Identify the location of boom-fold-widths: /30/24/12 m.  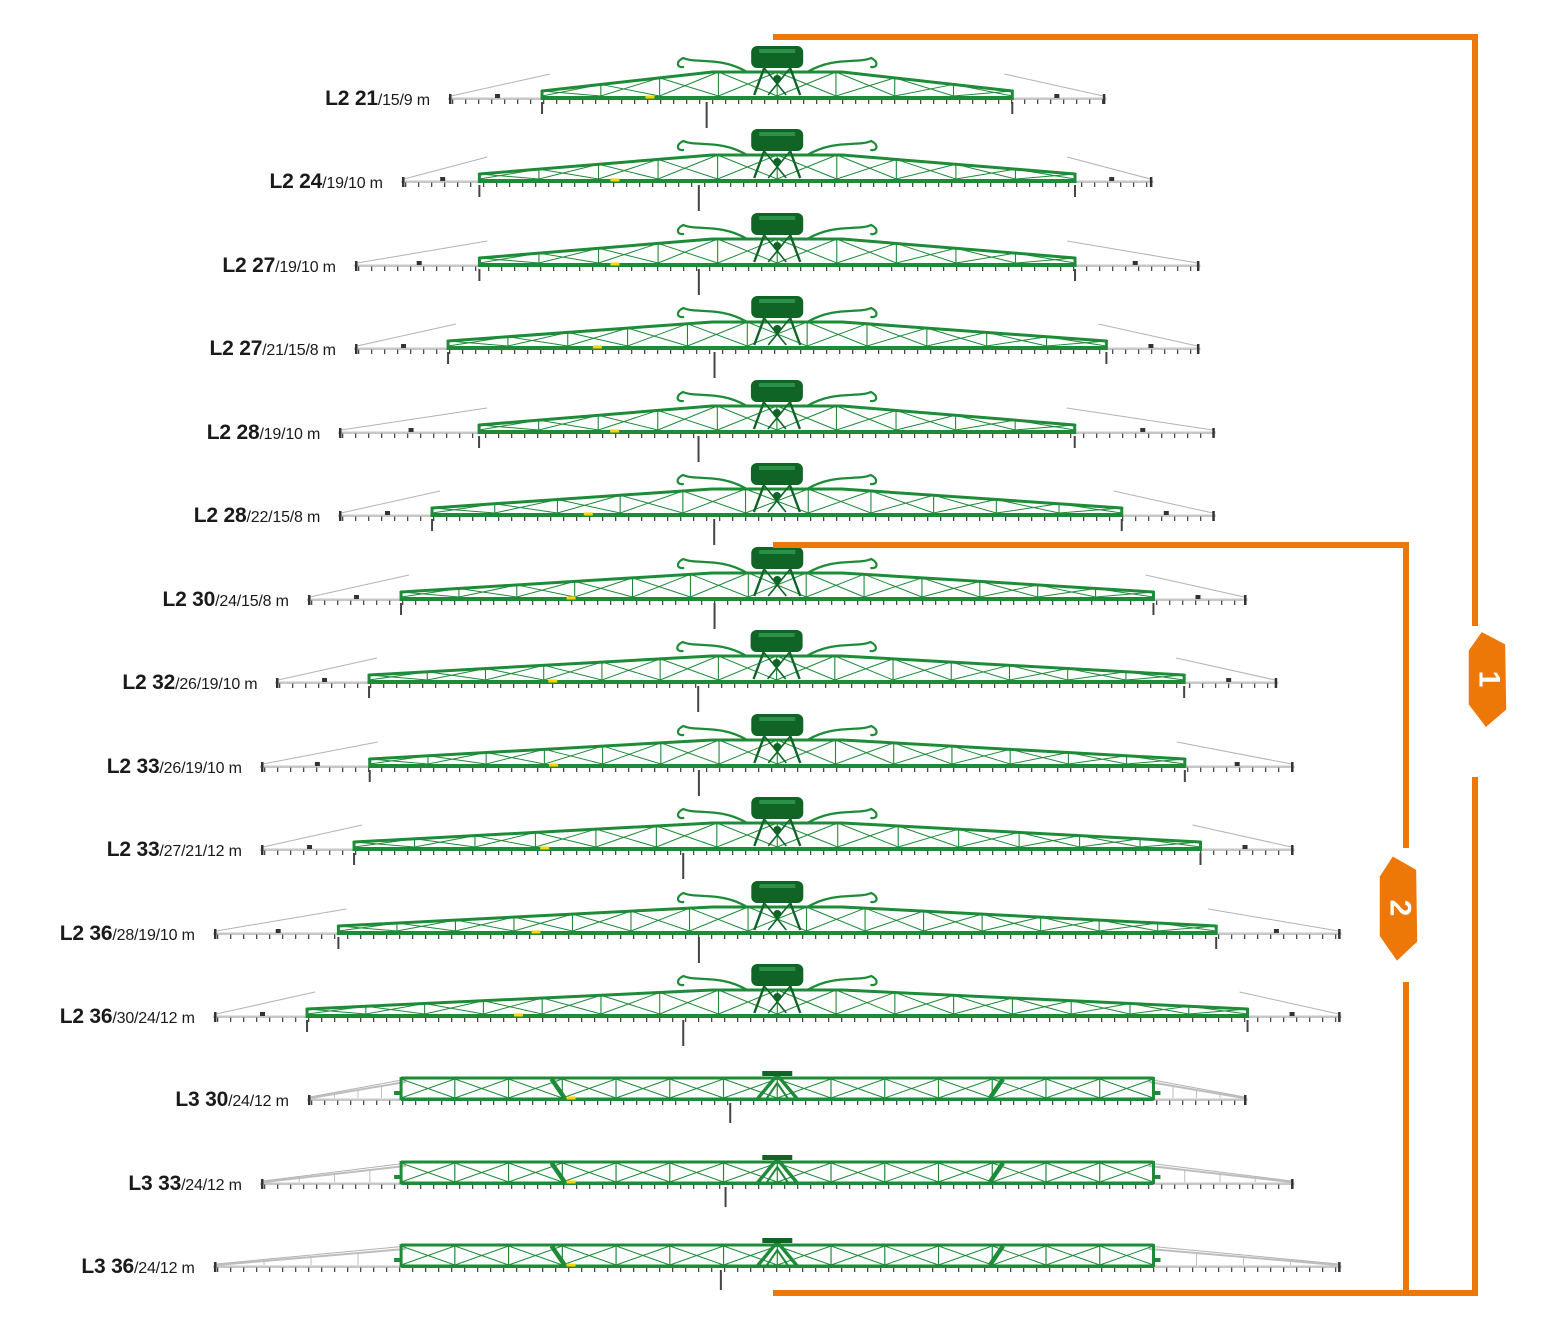
(153, 1018).